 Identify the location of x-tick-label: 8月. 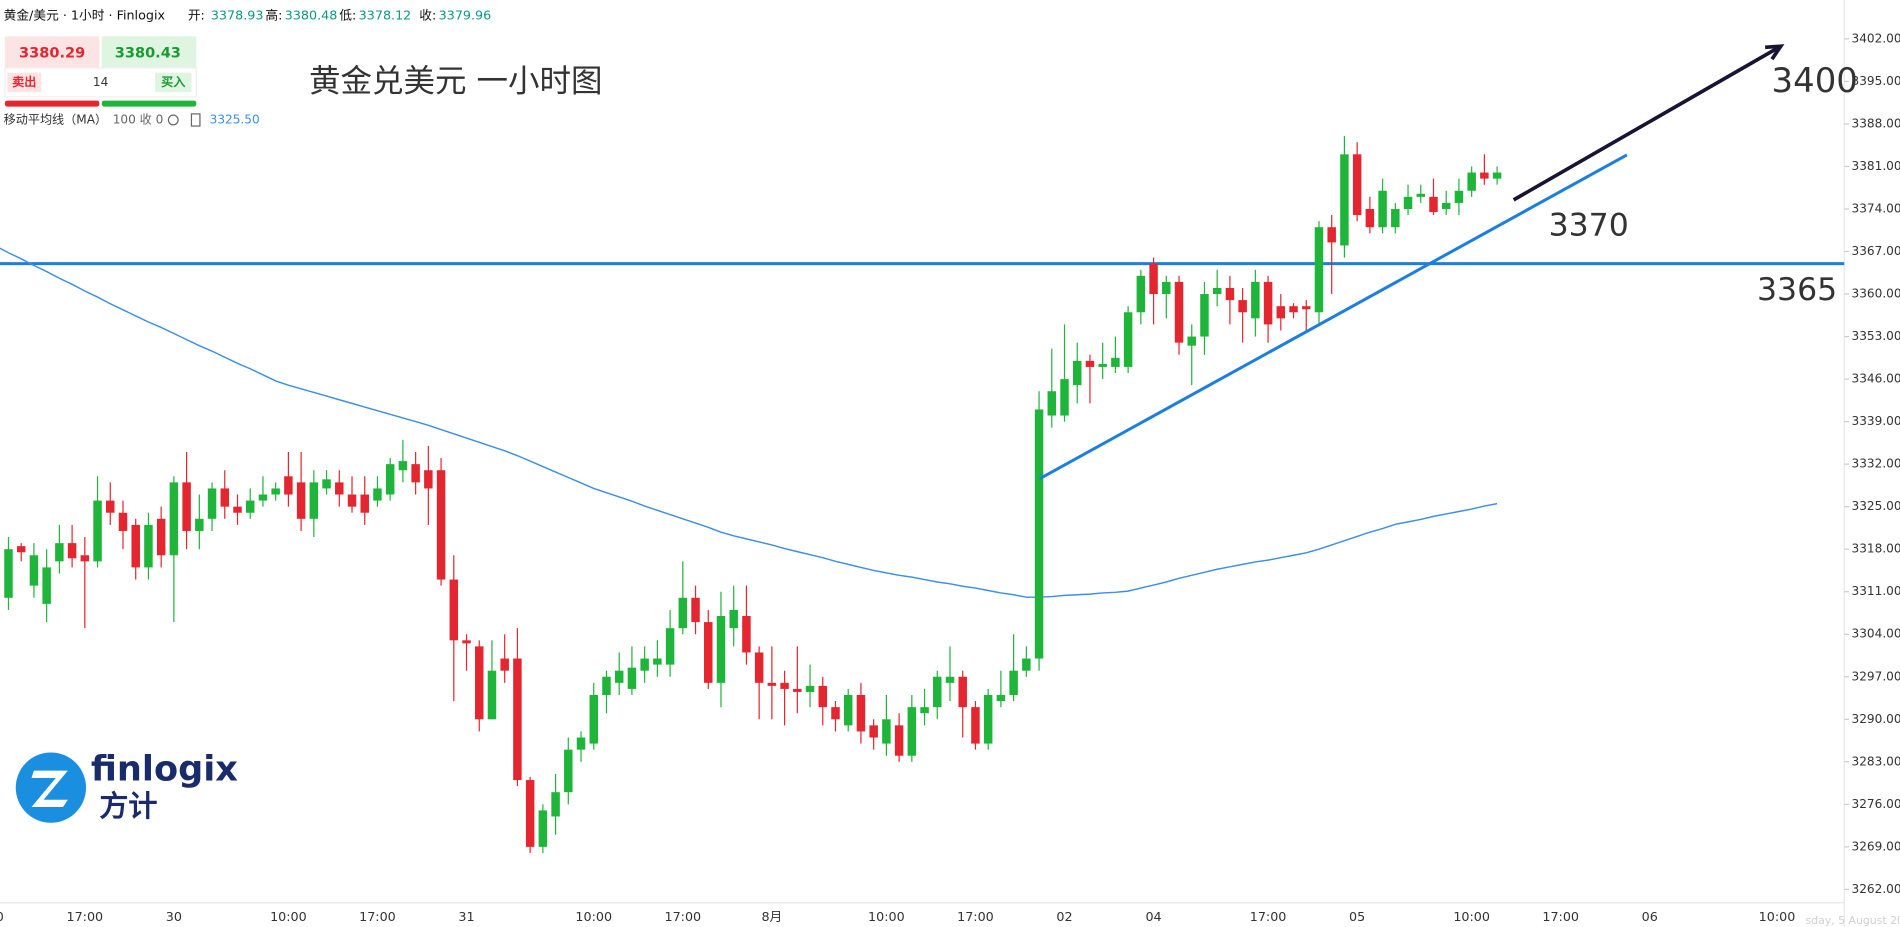
(771, 916).